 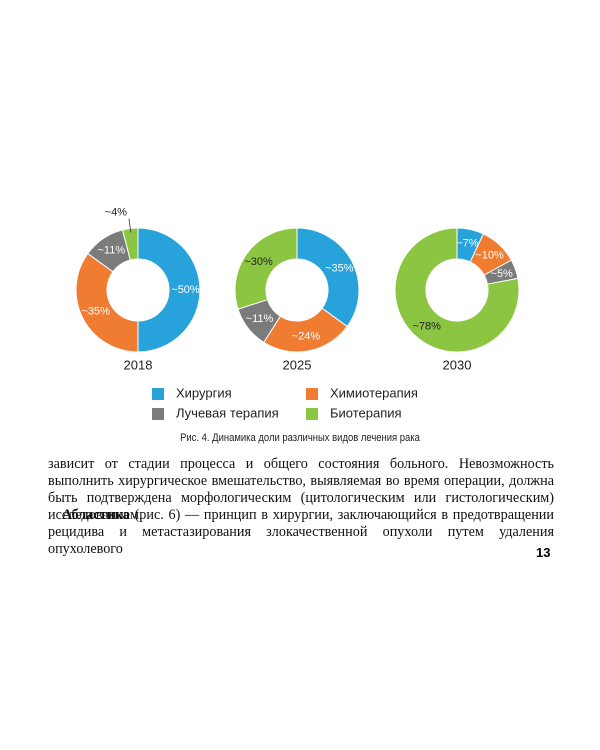 What do you see at coordinates (116, 212) in the screenshot?
I see `value-label: ~4%` at bounding box center [116, 212].